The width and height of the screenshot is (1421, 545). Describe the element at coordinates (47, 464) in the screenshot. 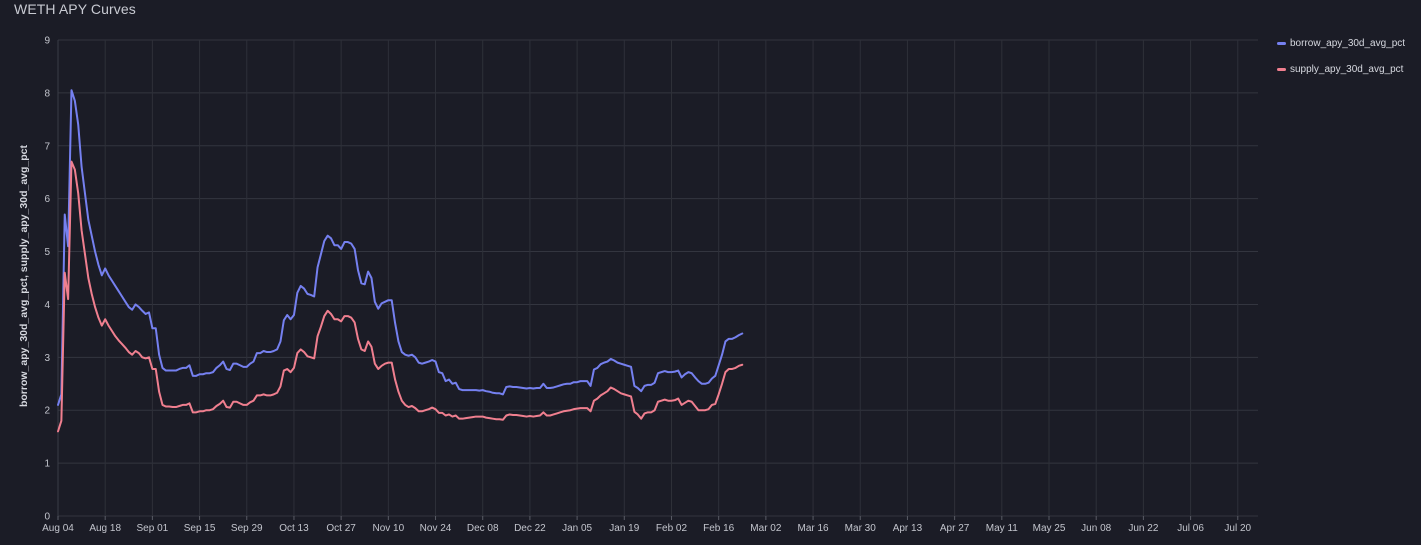

I see `y-tick-label: 1` at that location.